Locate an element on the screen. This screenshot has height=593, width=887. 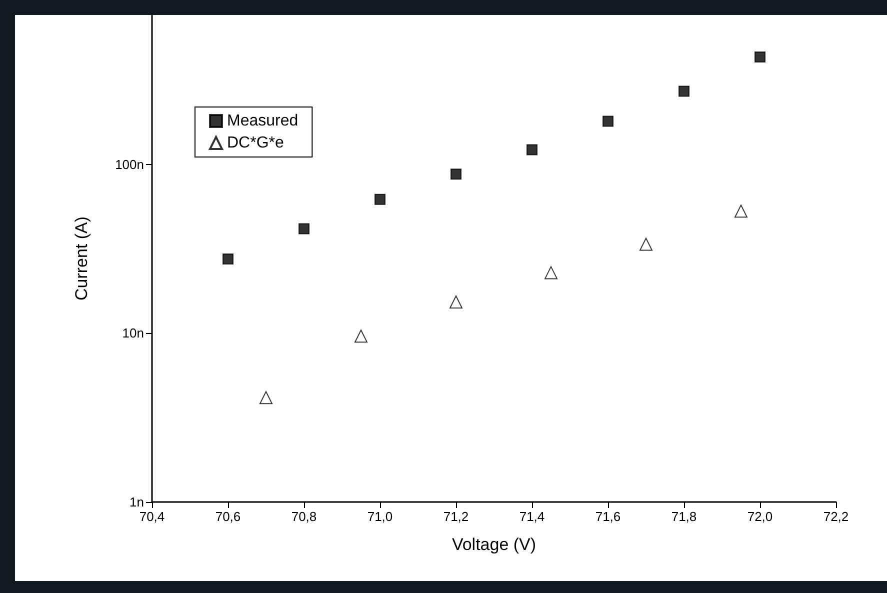
x-tick-label: 71,0 is located at coordinates (380, 516).